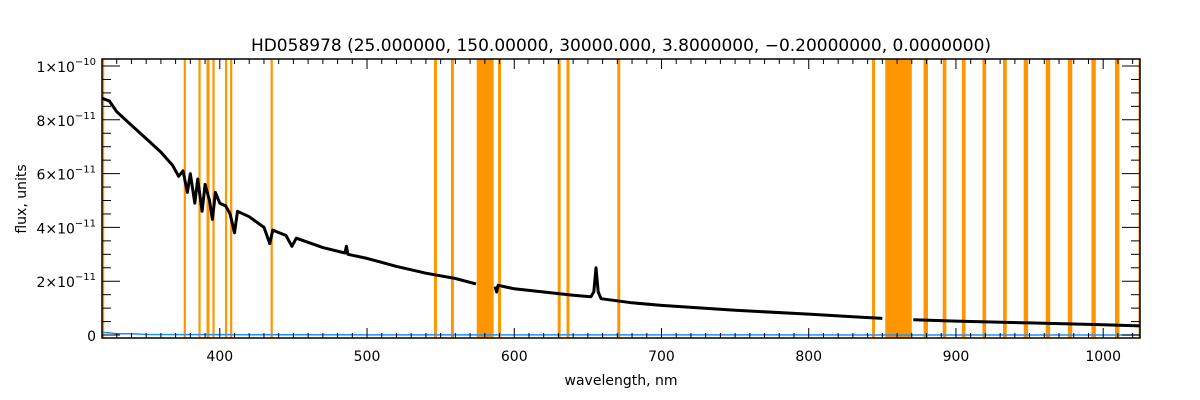 This screenshot has width=1200, height=400. What do you see at coordinates (22, 198) in the screenshot?
I see `y-axis-label: flux, units` at bounding box center [22, 198].